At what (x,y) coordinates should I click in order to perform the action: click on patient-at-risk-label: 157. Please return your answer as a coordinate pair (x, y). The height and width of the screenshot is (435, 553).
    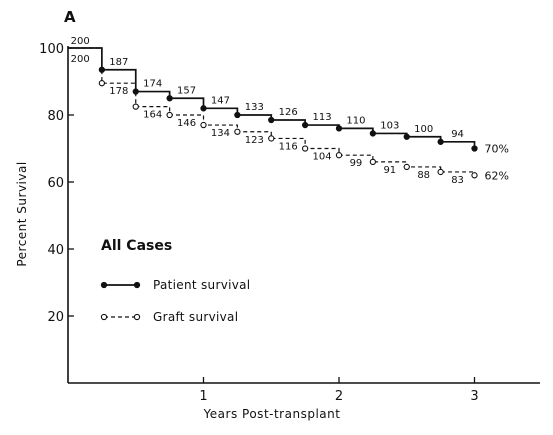
    Looking at the image, I should click on (186, 90).